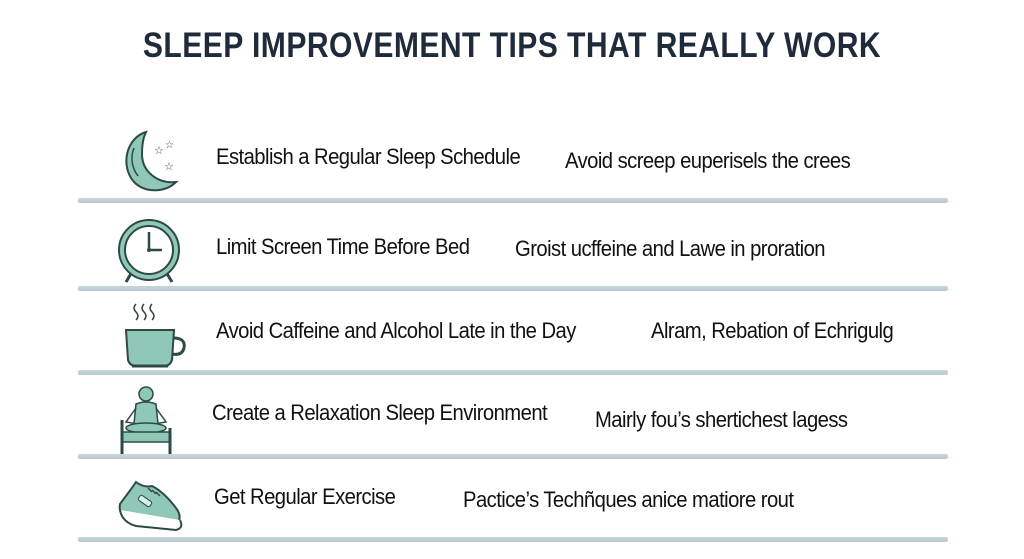 The image size is (1024, 559). I want to click on tip-detail: Pactice’s Techñques anice matiore rout, so click(628, 499).